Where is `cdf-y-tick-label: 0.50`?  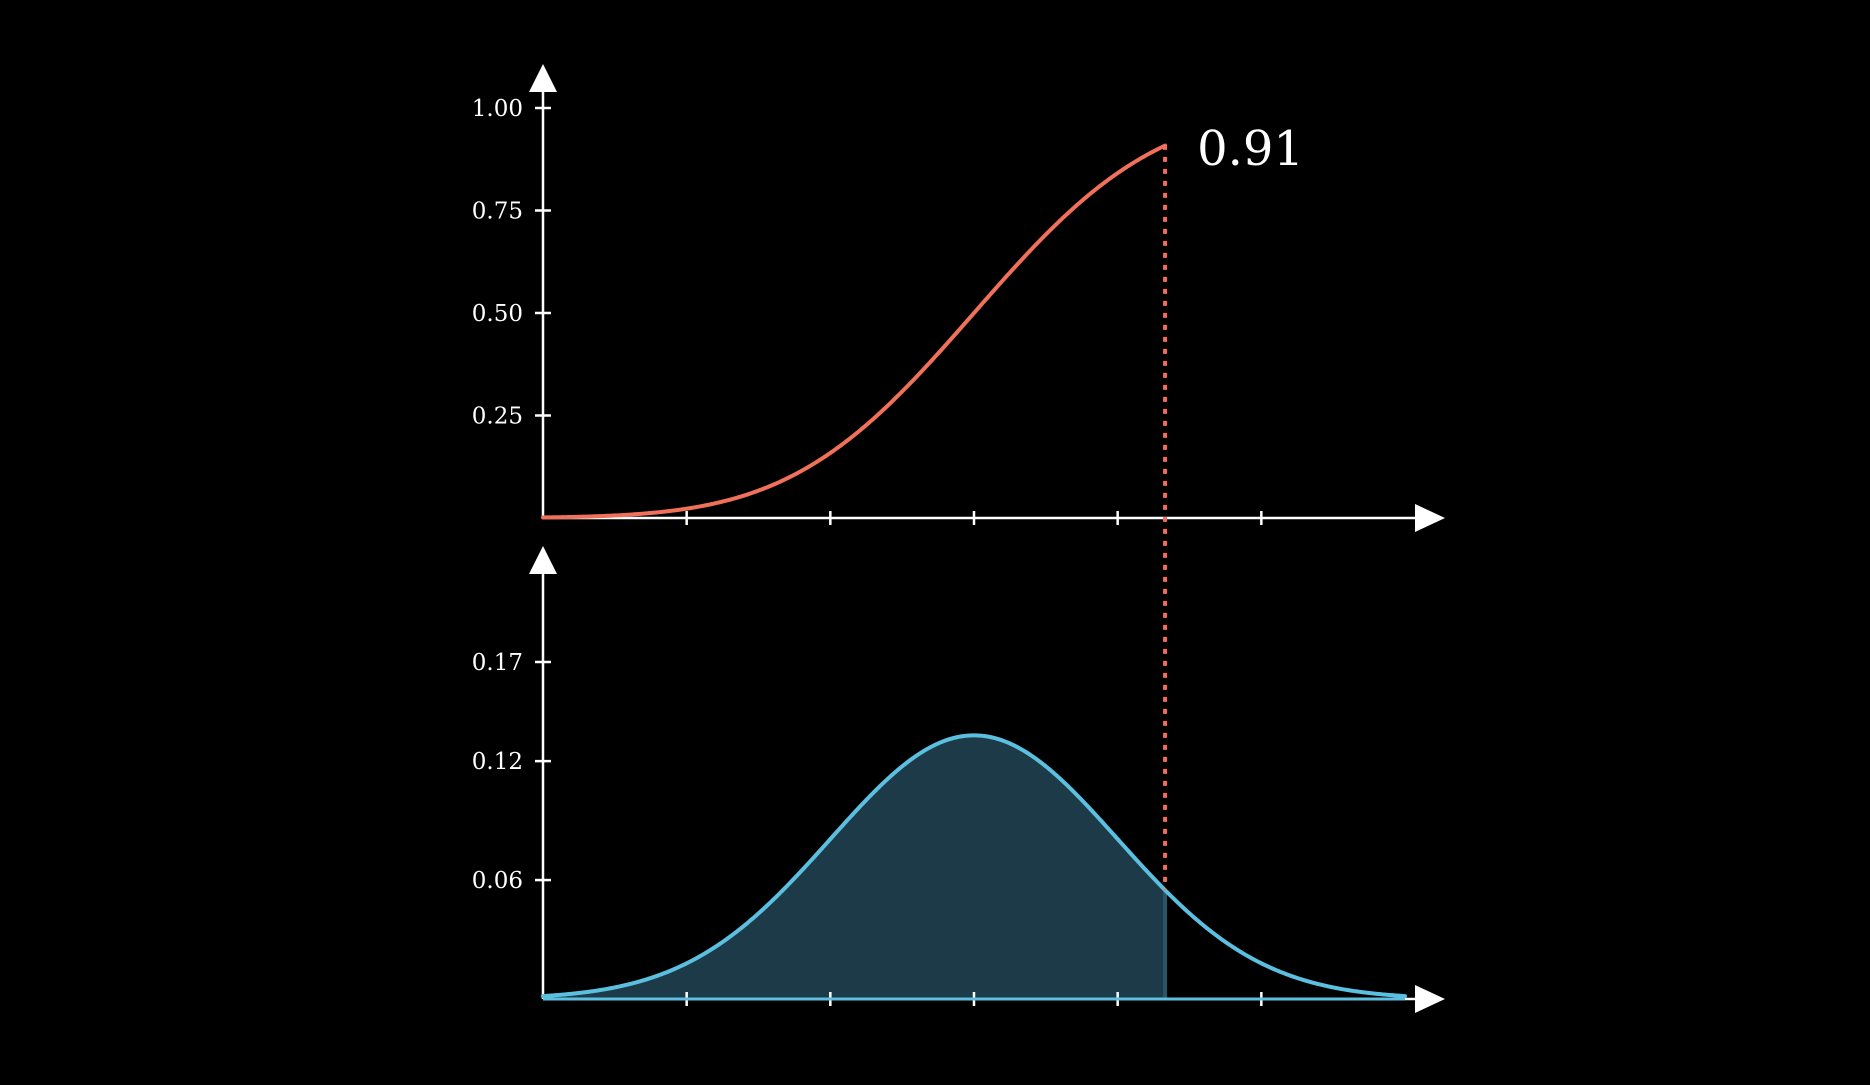
cdf-y-tick-label: 0.50 is located at coordinates (497, 314).